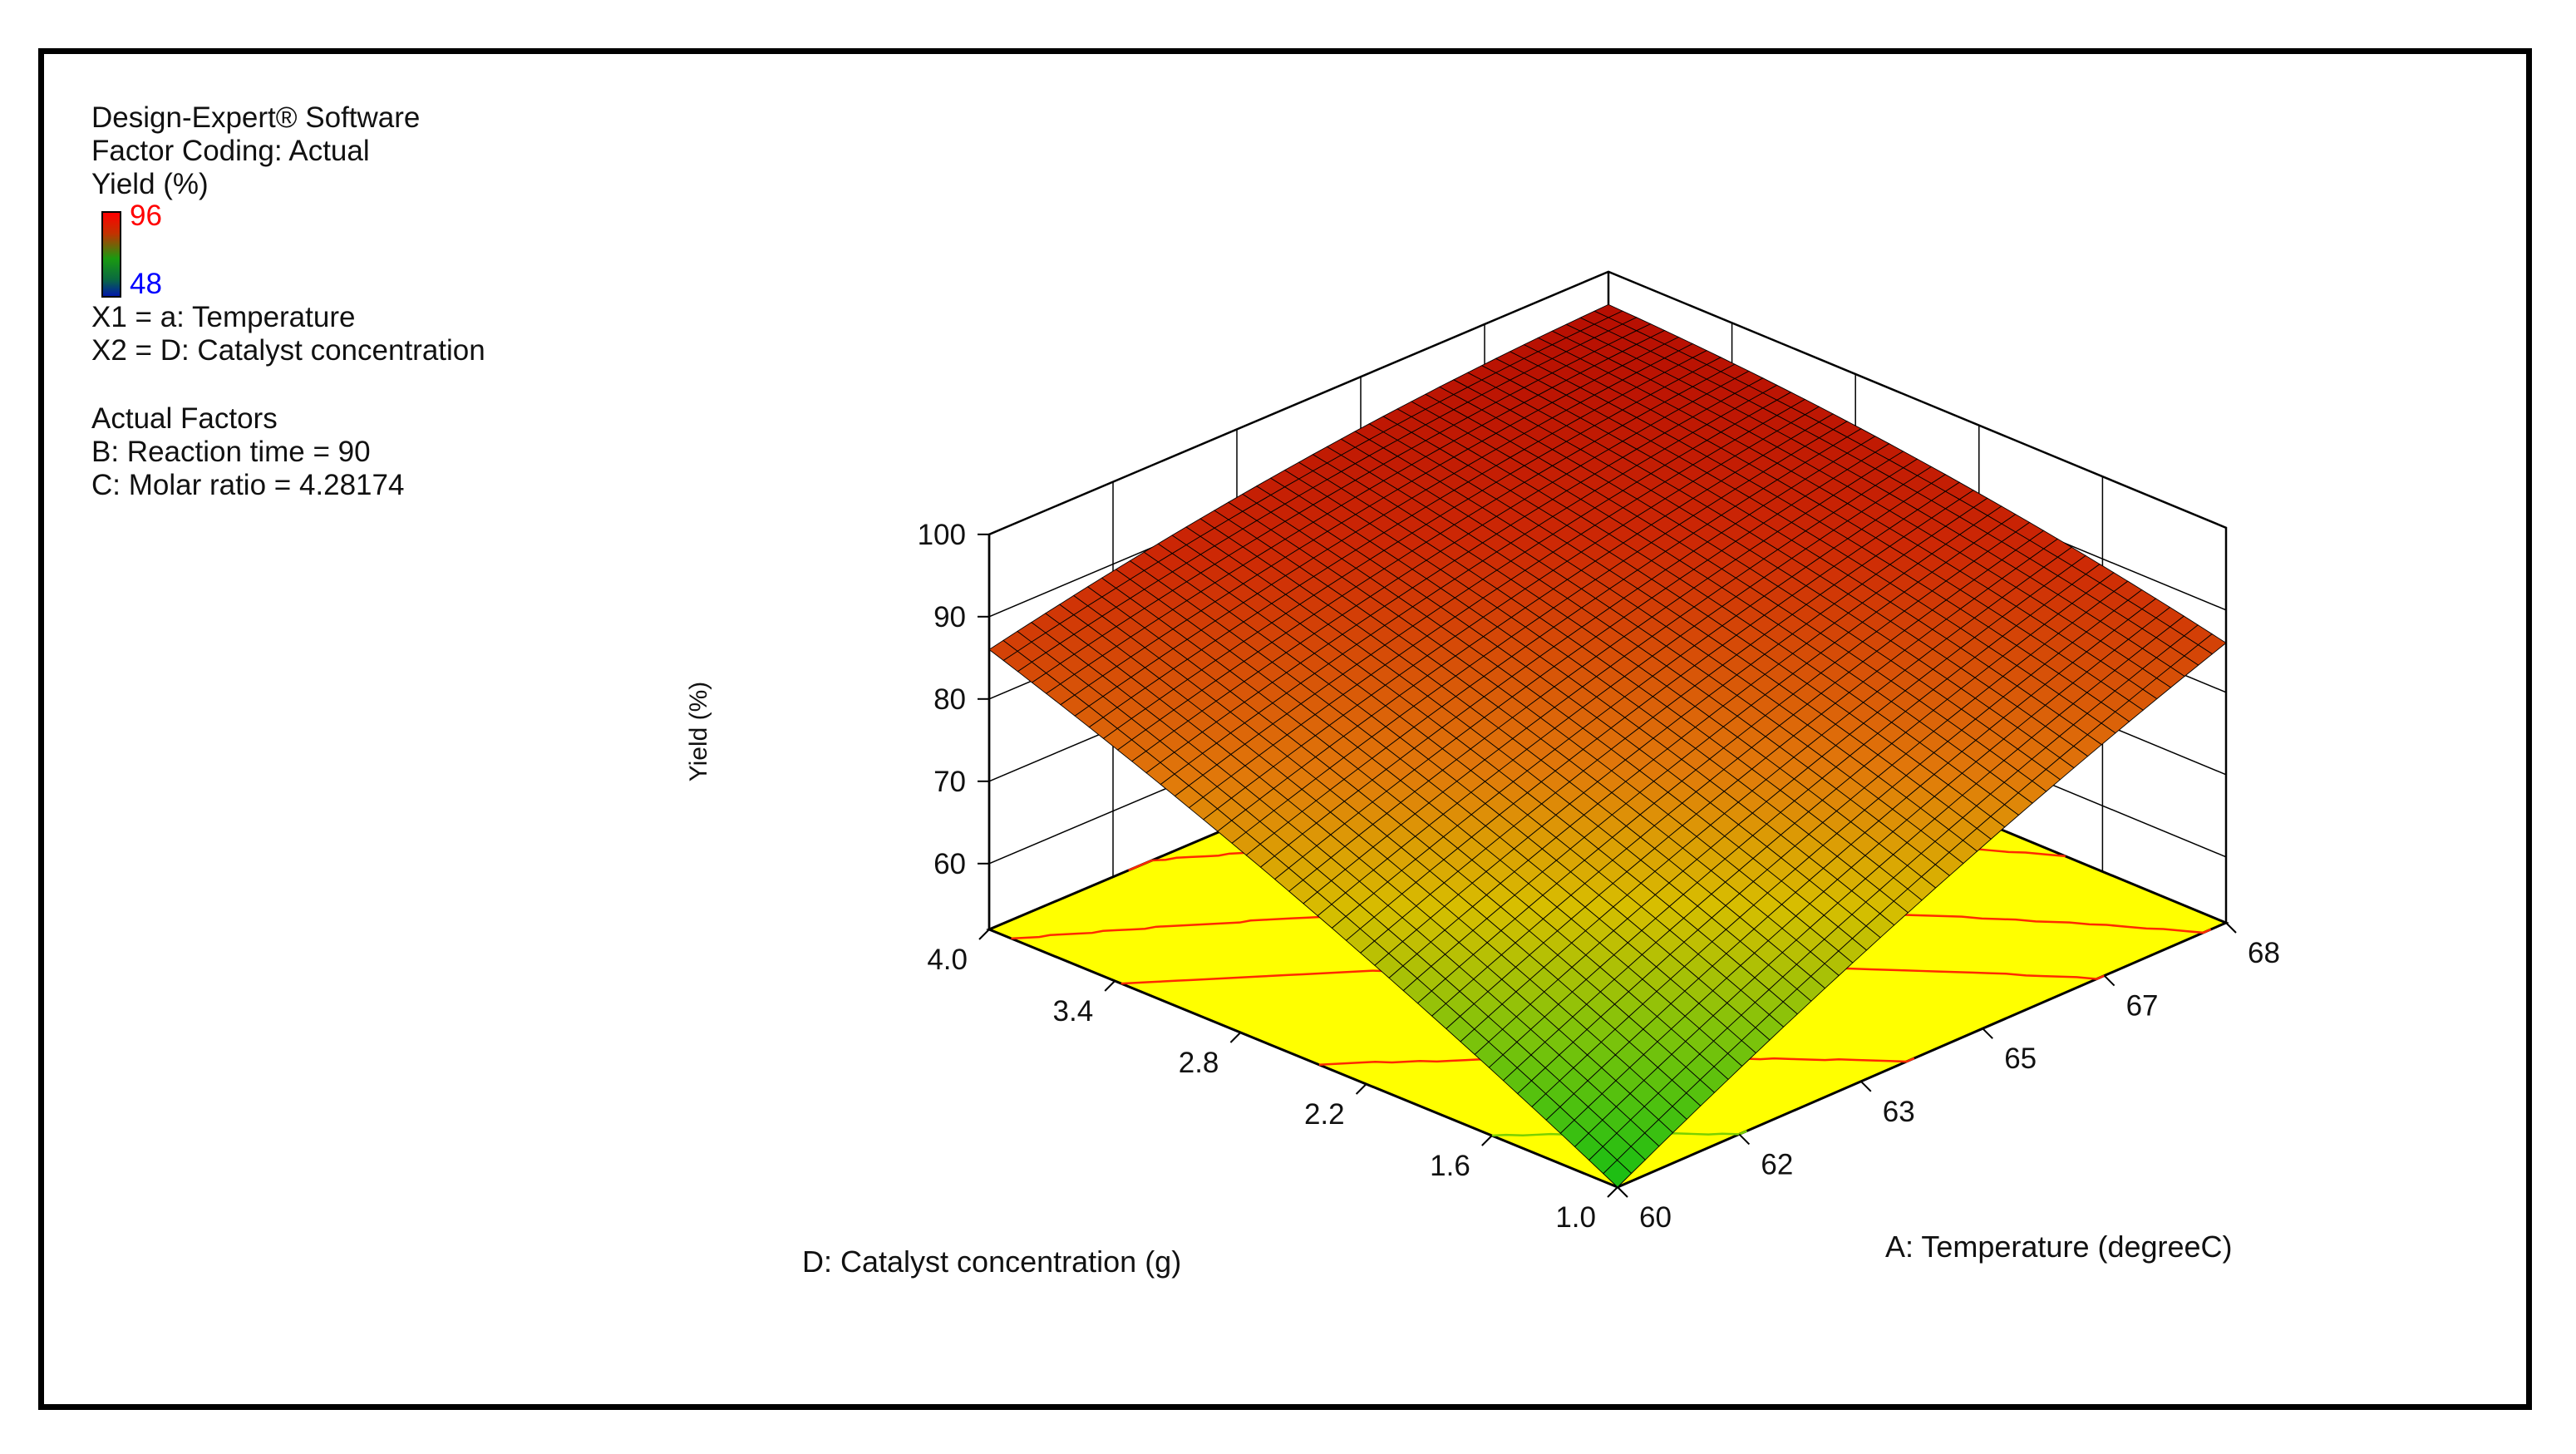 The image size is (2576, 1454). Describe the element at coordinates (146, 216) in the screenshot. I see `colorbar-max-label: 96` at that location.